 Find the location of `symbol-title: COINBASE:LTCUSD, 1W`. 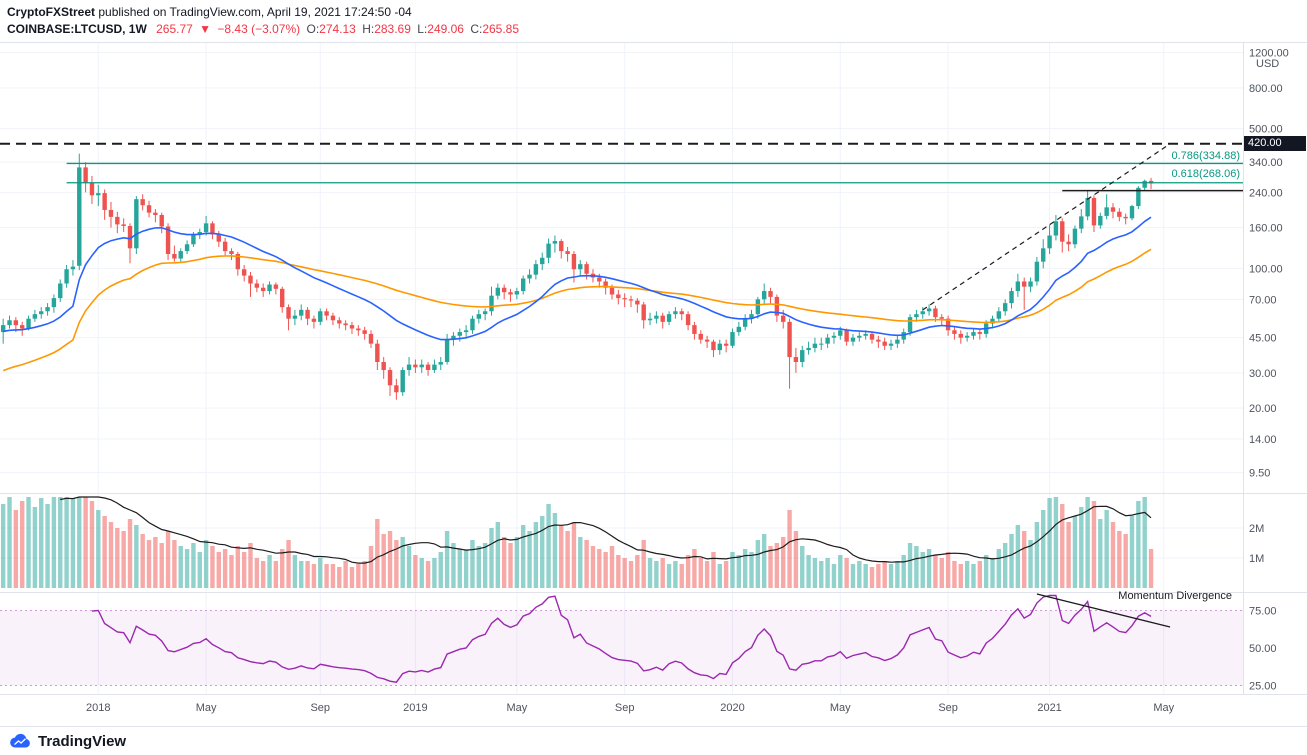

symbol-title: COINBASE:LTCUSD, 1W is located at coordinates (77, 29).